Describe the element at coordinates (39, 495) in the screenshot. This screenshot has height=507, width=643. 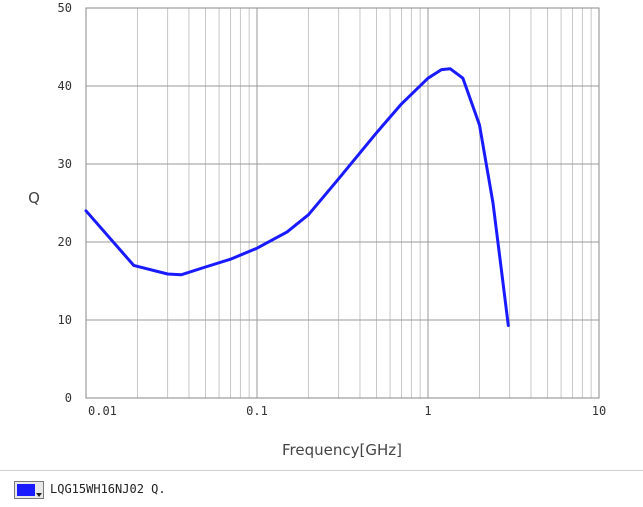
I see `dropdown-arrow-icon` at that location.